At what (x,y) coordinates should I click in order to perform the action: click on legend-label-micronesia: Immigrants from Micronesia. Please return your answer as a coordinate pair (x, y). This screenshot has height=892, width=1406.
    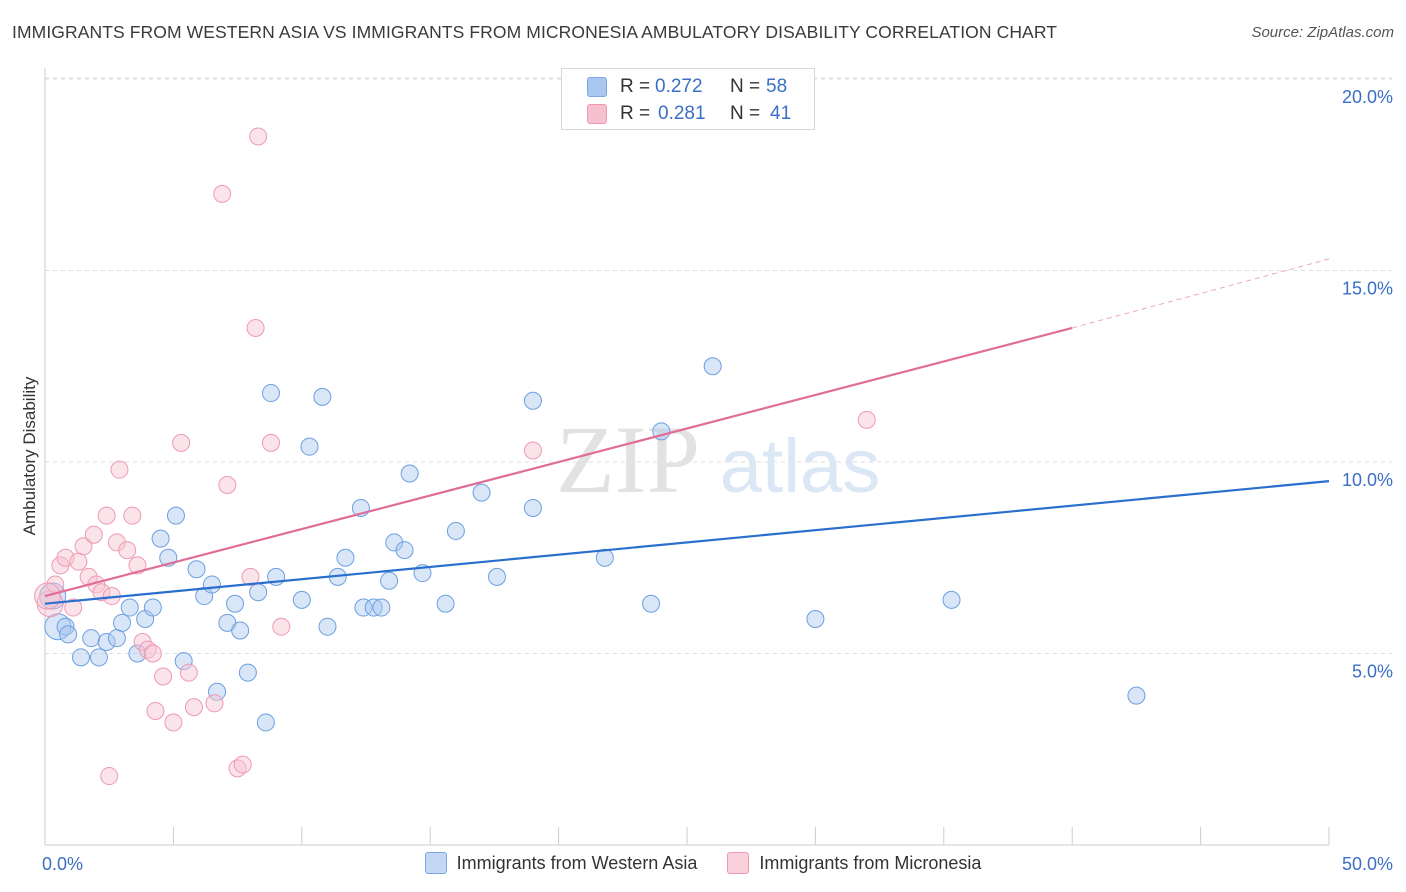
    Looking at the image, I should click on (870, 862).